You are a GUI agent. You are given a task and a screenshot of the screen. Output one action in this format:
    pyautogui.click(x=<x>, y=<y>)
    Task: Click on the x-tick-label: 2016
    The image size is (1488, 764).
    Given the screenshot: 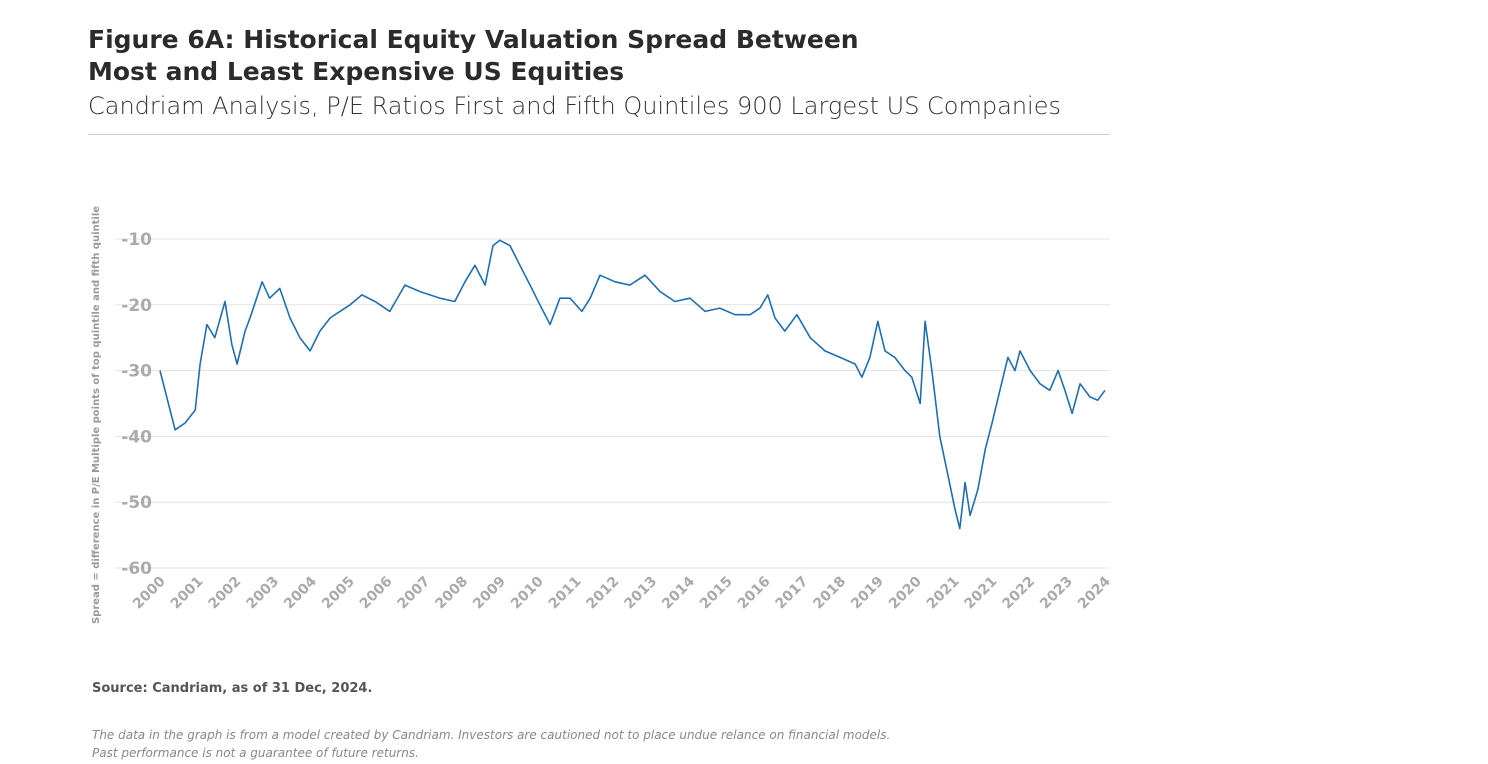 What is the action you would take?
    pyautogui.click(x=754, y=593)
    